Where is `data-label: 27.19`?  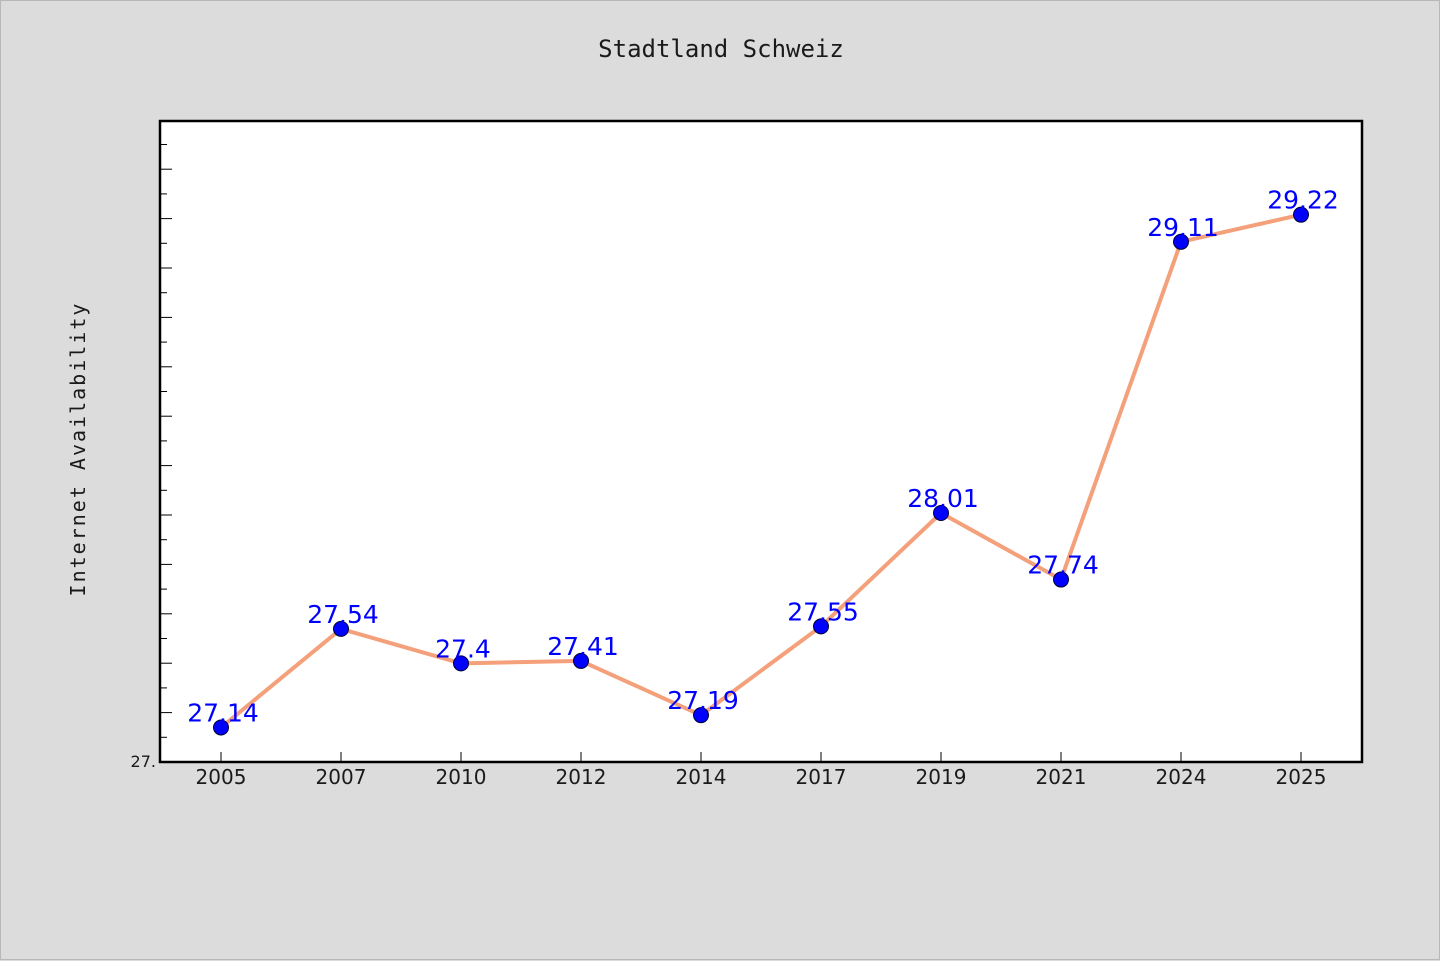 data-label: 27.19 is located at coordinates (703, 700).